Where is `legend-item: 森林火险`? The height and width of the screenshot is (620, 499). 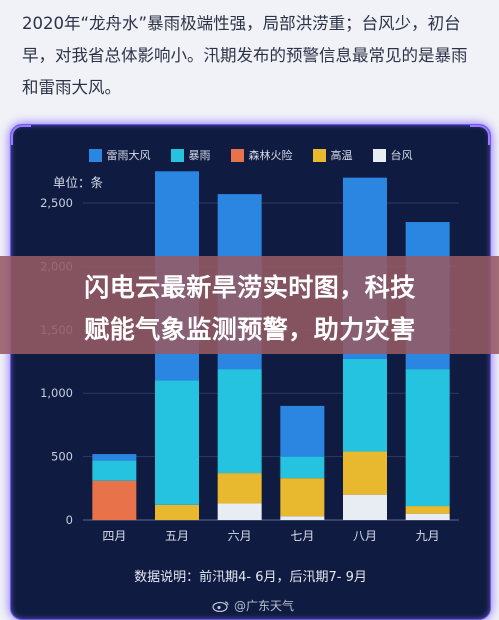
legend-item: 森林火险 is located at coordinates (261, 155).